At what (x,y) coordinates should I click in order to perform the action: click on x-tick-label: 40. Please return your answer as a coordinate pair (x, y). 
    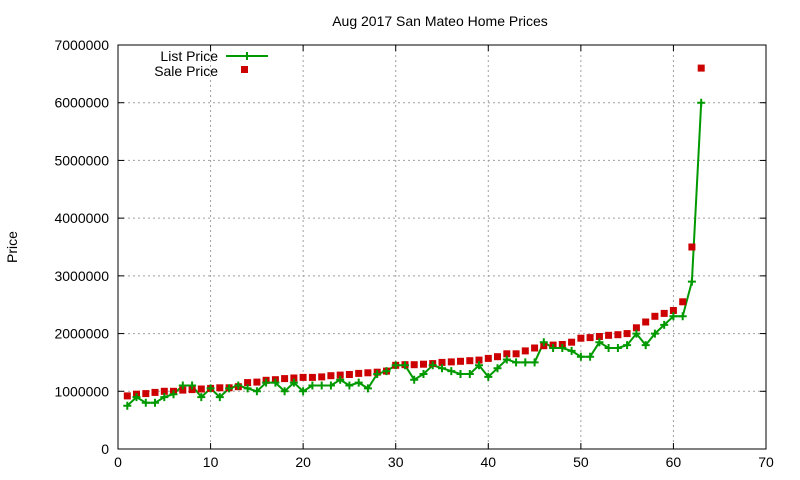
    Looking at the image, I should click on (488, 462).